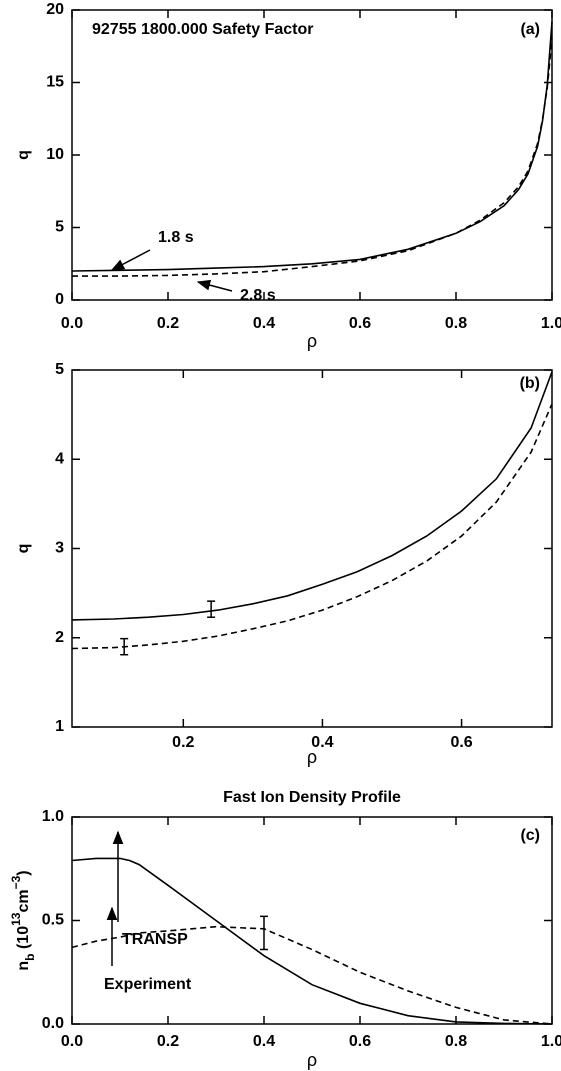 Image resolution: width=561 pixels, height=1071 pixels. Describe the element at coordinates (55, 82) in the screenshot. I see `y-tick-label: 15` at that location.